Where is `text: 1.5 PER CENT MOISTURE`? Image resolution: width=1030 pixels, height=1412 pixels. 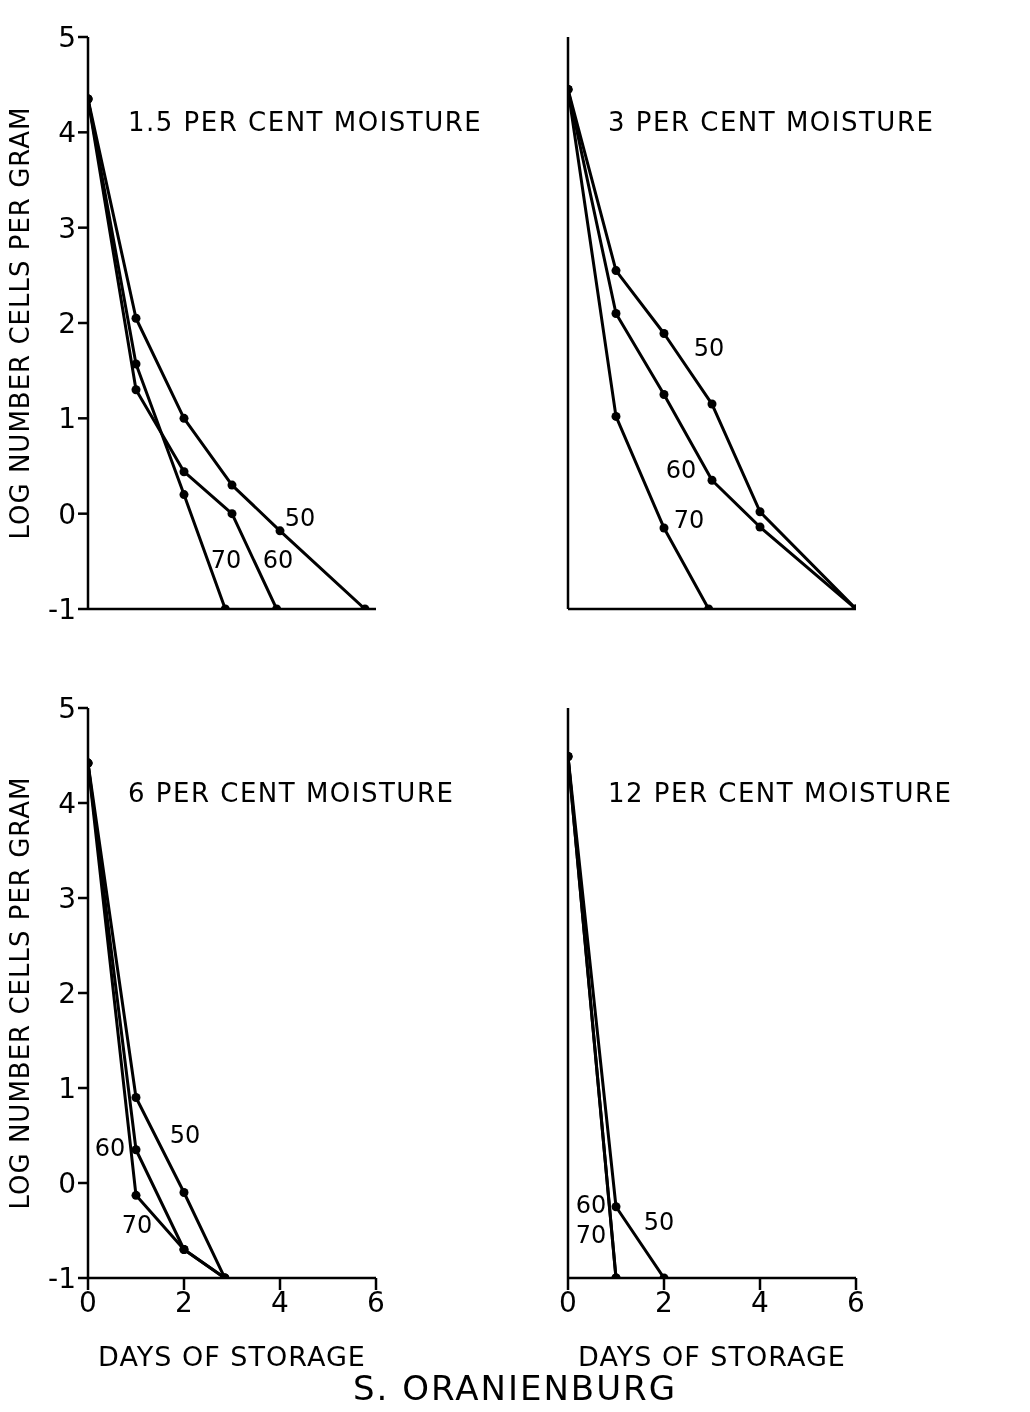
text: 1.5 PER CENT MOISTURE is located at coordinates (305, 122).